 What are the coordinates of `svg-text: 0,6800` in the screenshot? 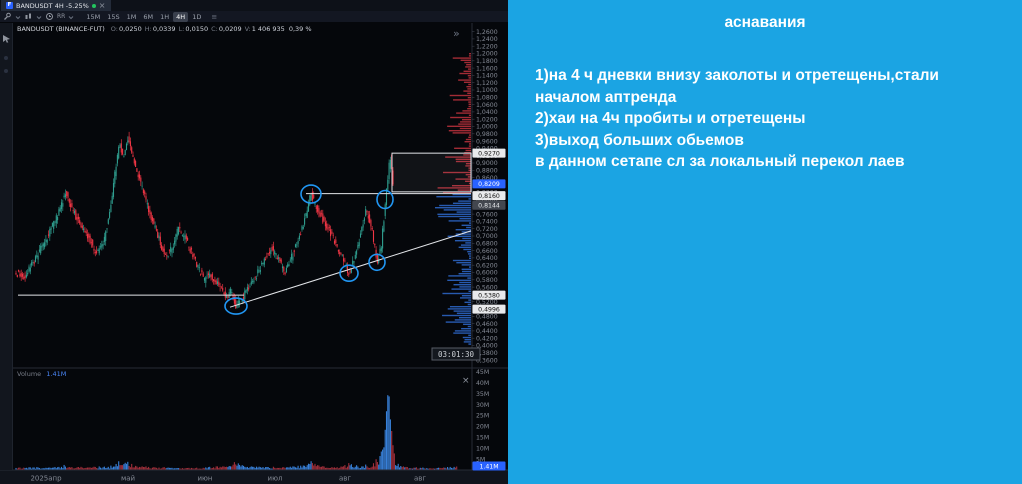 It's located at (487, 244).